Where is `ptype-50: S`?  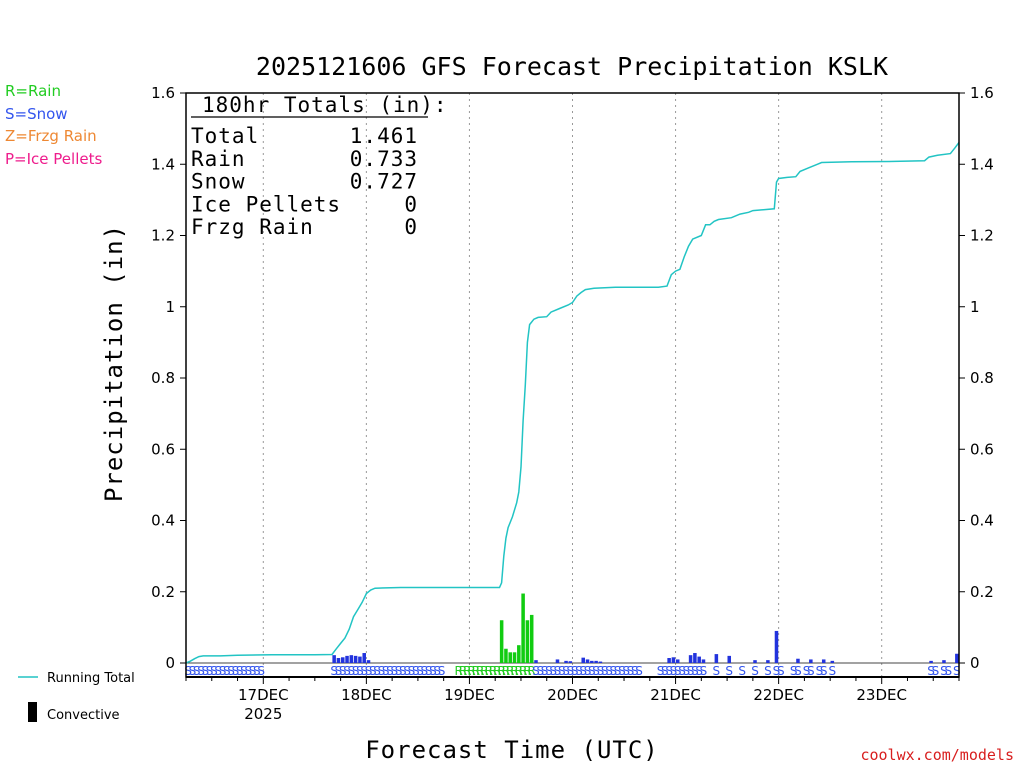 ptype-50: S is located at coordinates (403, 671).